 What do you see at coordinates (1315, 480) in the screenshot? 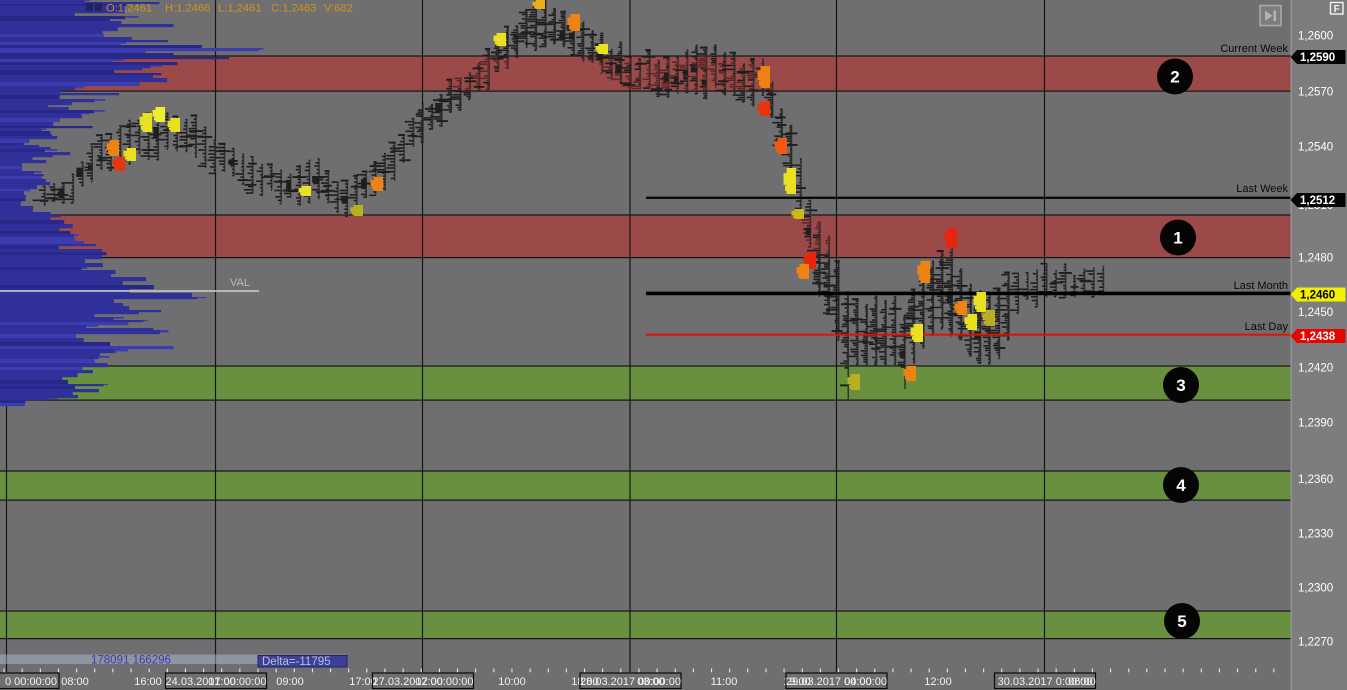
I see `svg-text: 1,2360` at bounding box center [1315, 480].